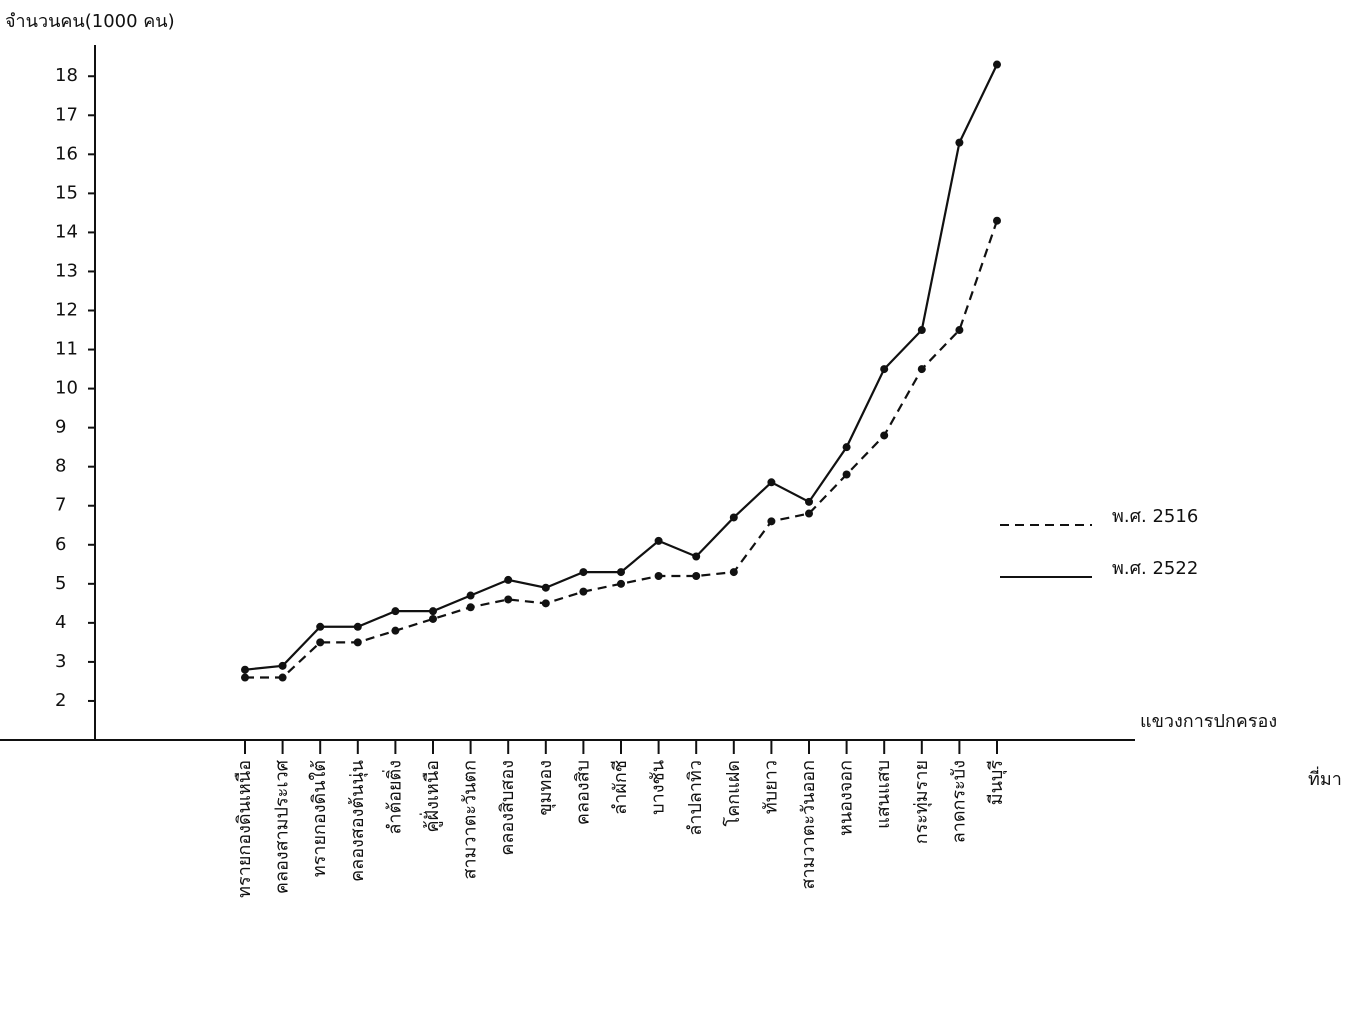  I want to click on x-tick-label: แสนแสบ, so click(883, 794).